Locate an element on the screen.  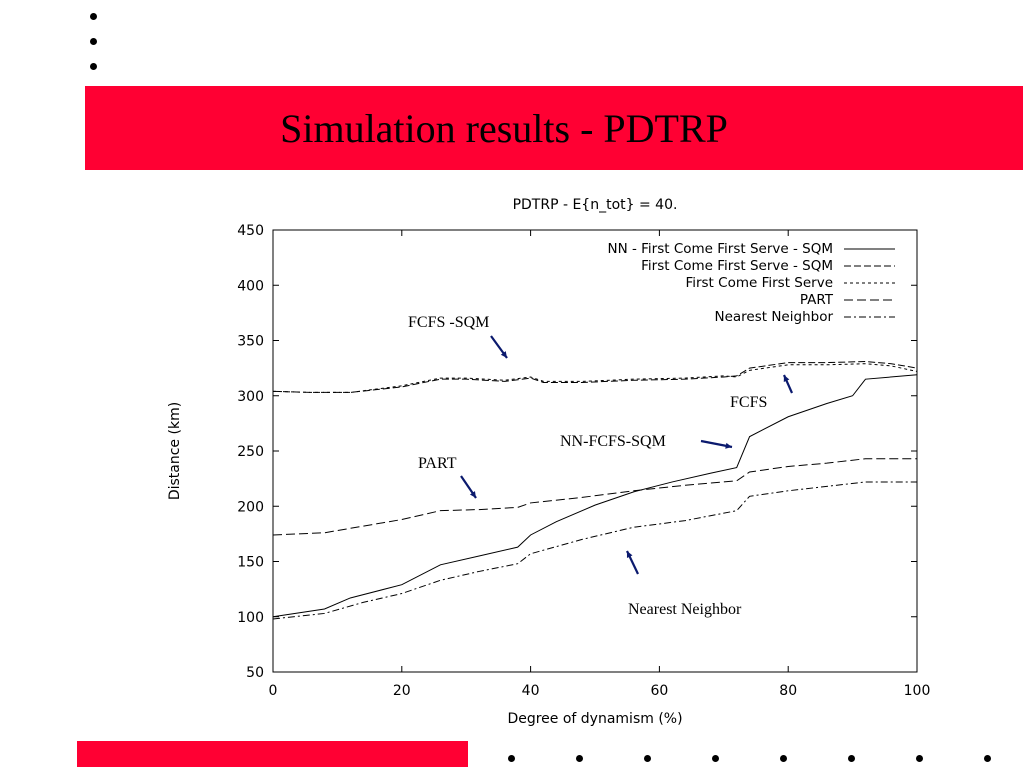
y-tick-label: 200 is located at coordinates (250, 507).